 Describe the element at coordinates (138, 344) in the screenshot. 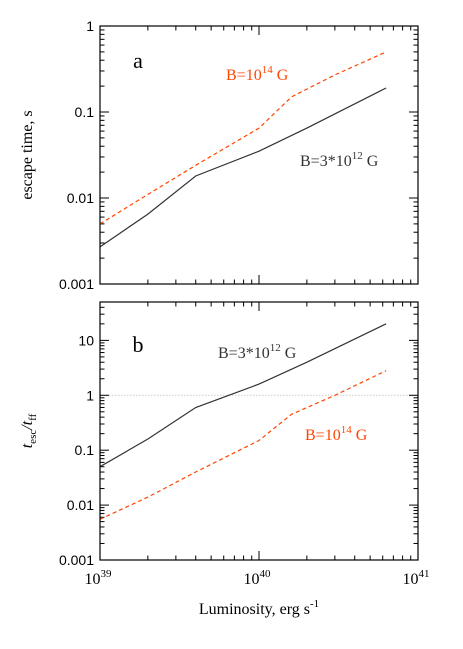

I see `panel-label: b` at that location.